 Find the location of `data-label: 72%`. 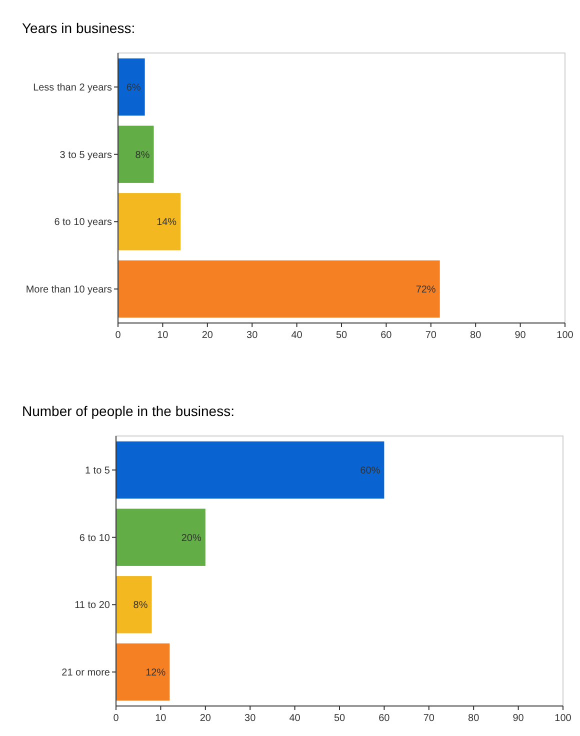

data-label: 72% is located at coordinates (426, 290).